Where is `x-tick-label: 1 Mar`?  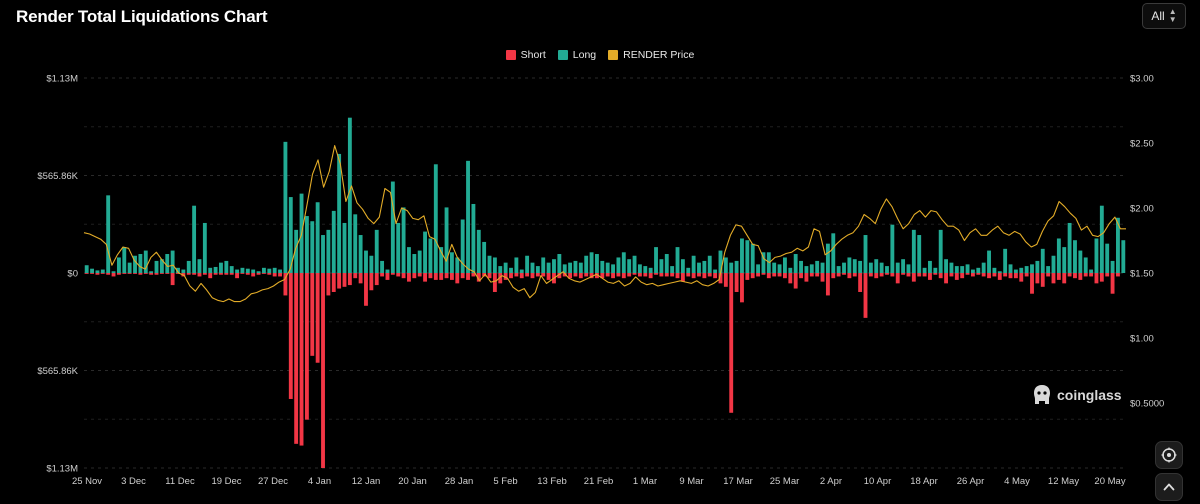
x-tick-label: 1 Mar is located at coordinates (645, 481).